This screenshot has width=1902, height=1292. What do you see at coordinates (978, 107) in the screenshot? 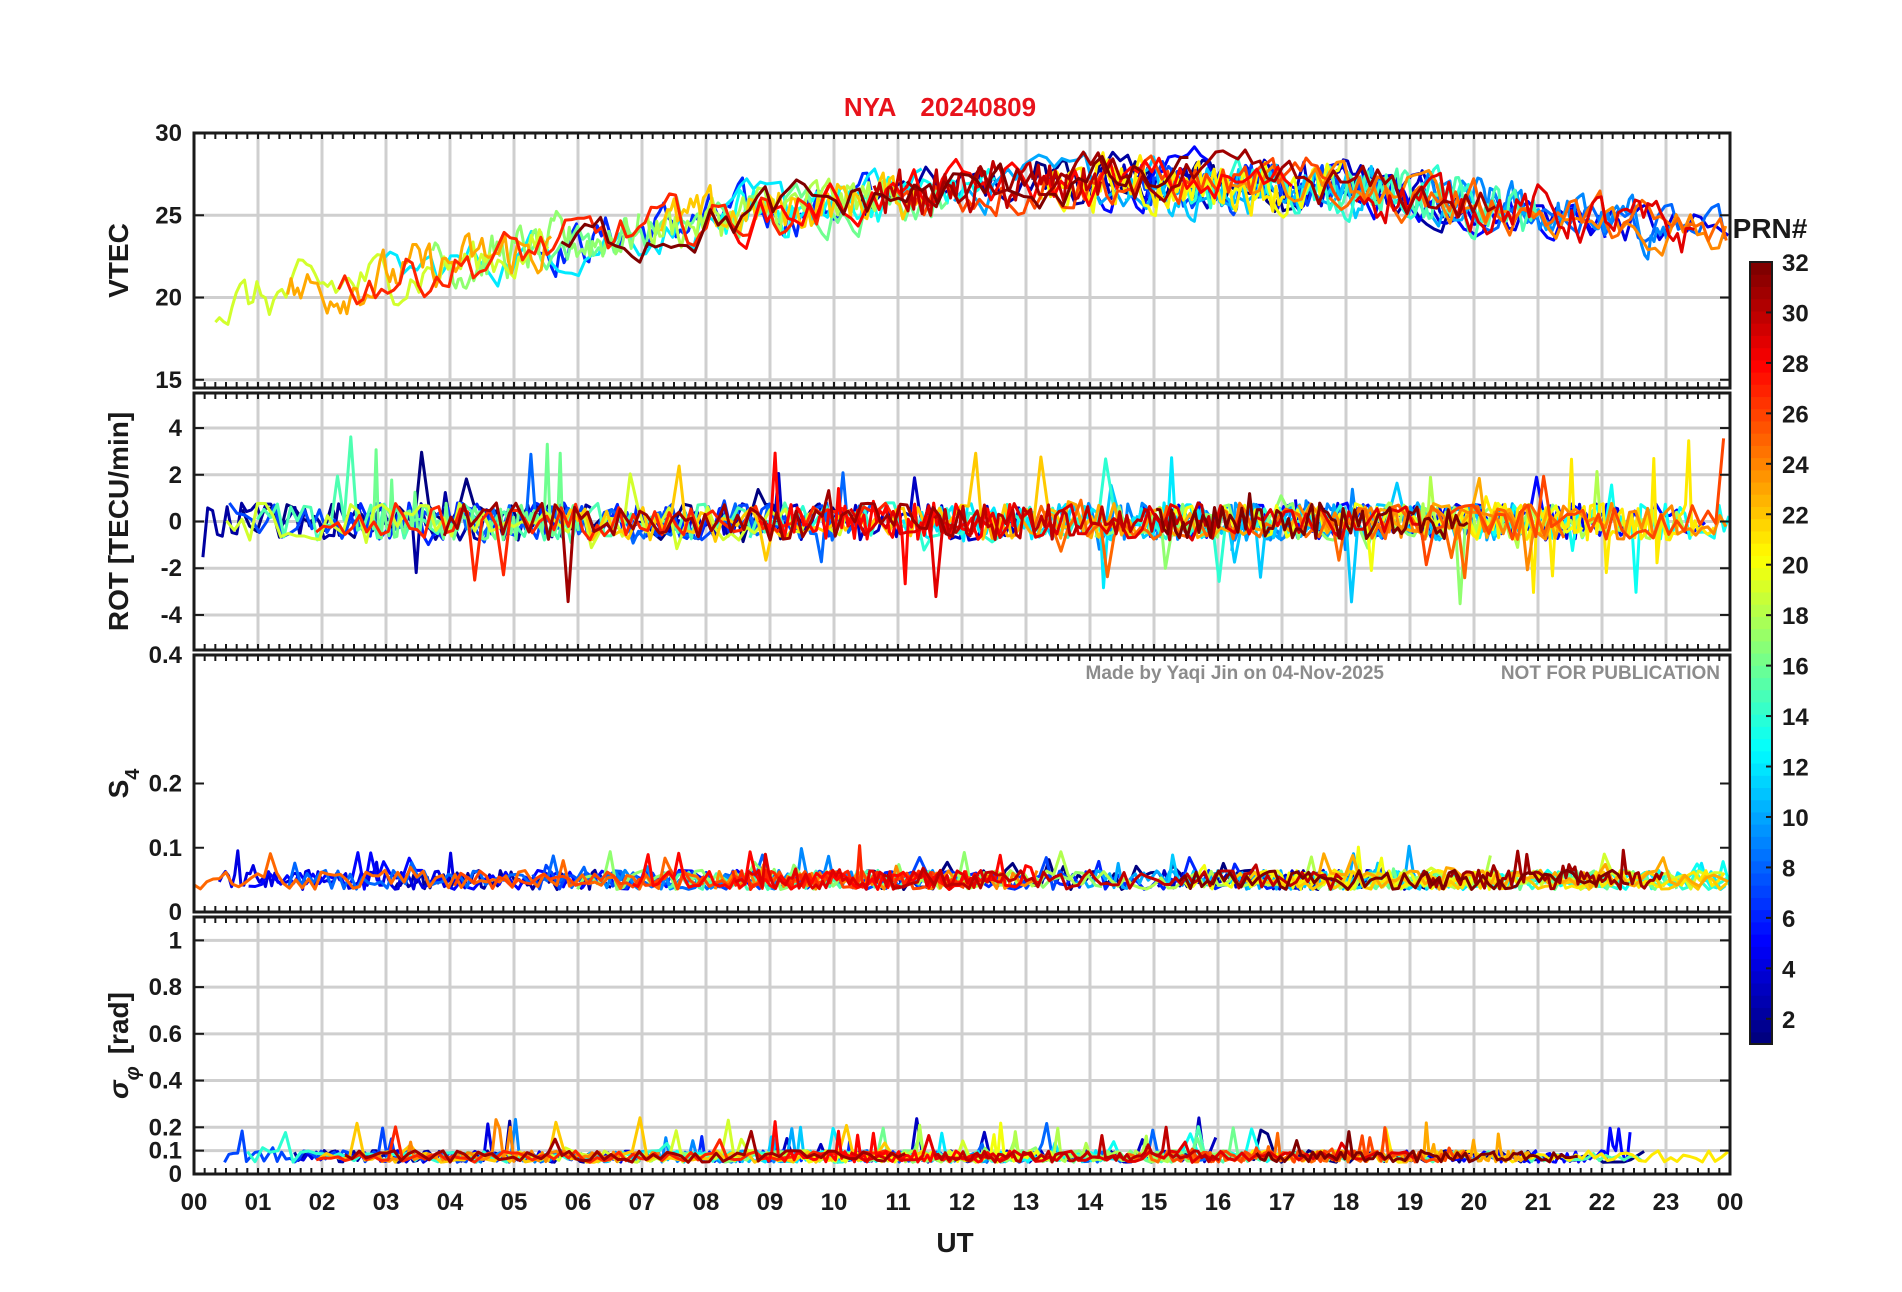
I see `title-date: 20240809` at bounding box center [978, 107].